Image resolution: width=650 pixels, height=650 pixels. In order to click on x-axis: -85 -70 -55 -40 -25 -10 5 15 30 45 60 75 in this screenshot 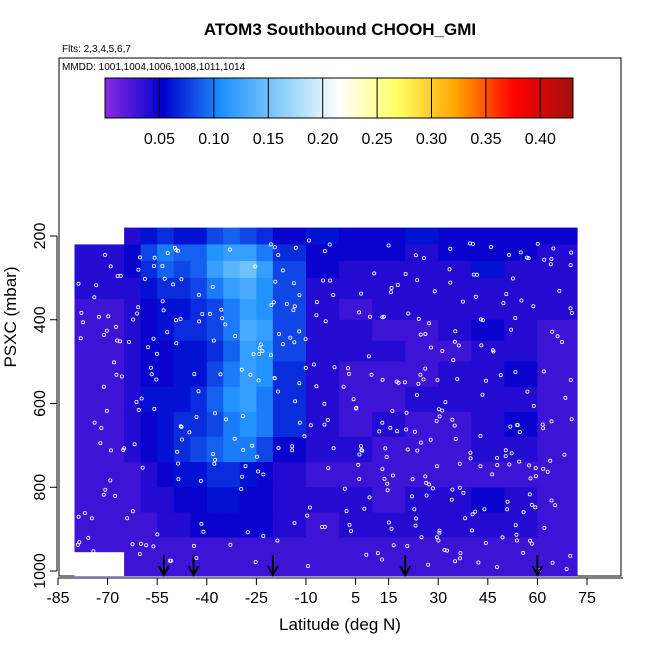, I will do `click(334, 592)`.